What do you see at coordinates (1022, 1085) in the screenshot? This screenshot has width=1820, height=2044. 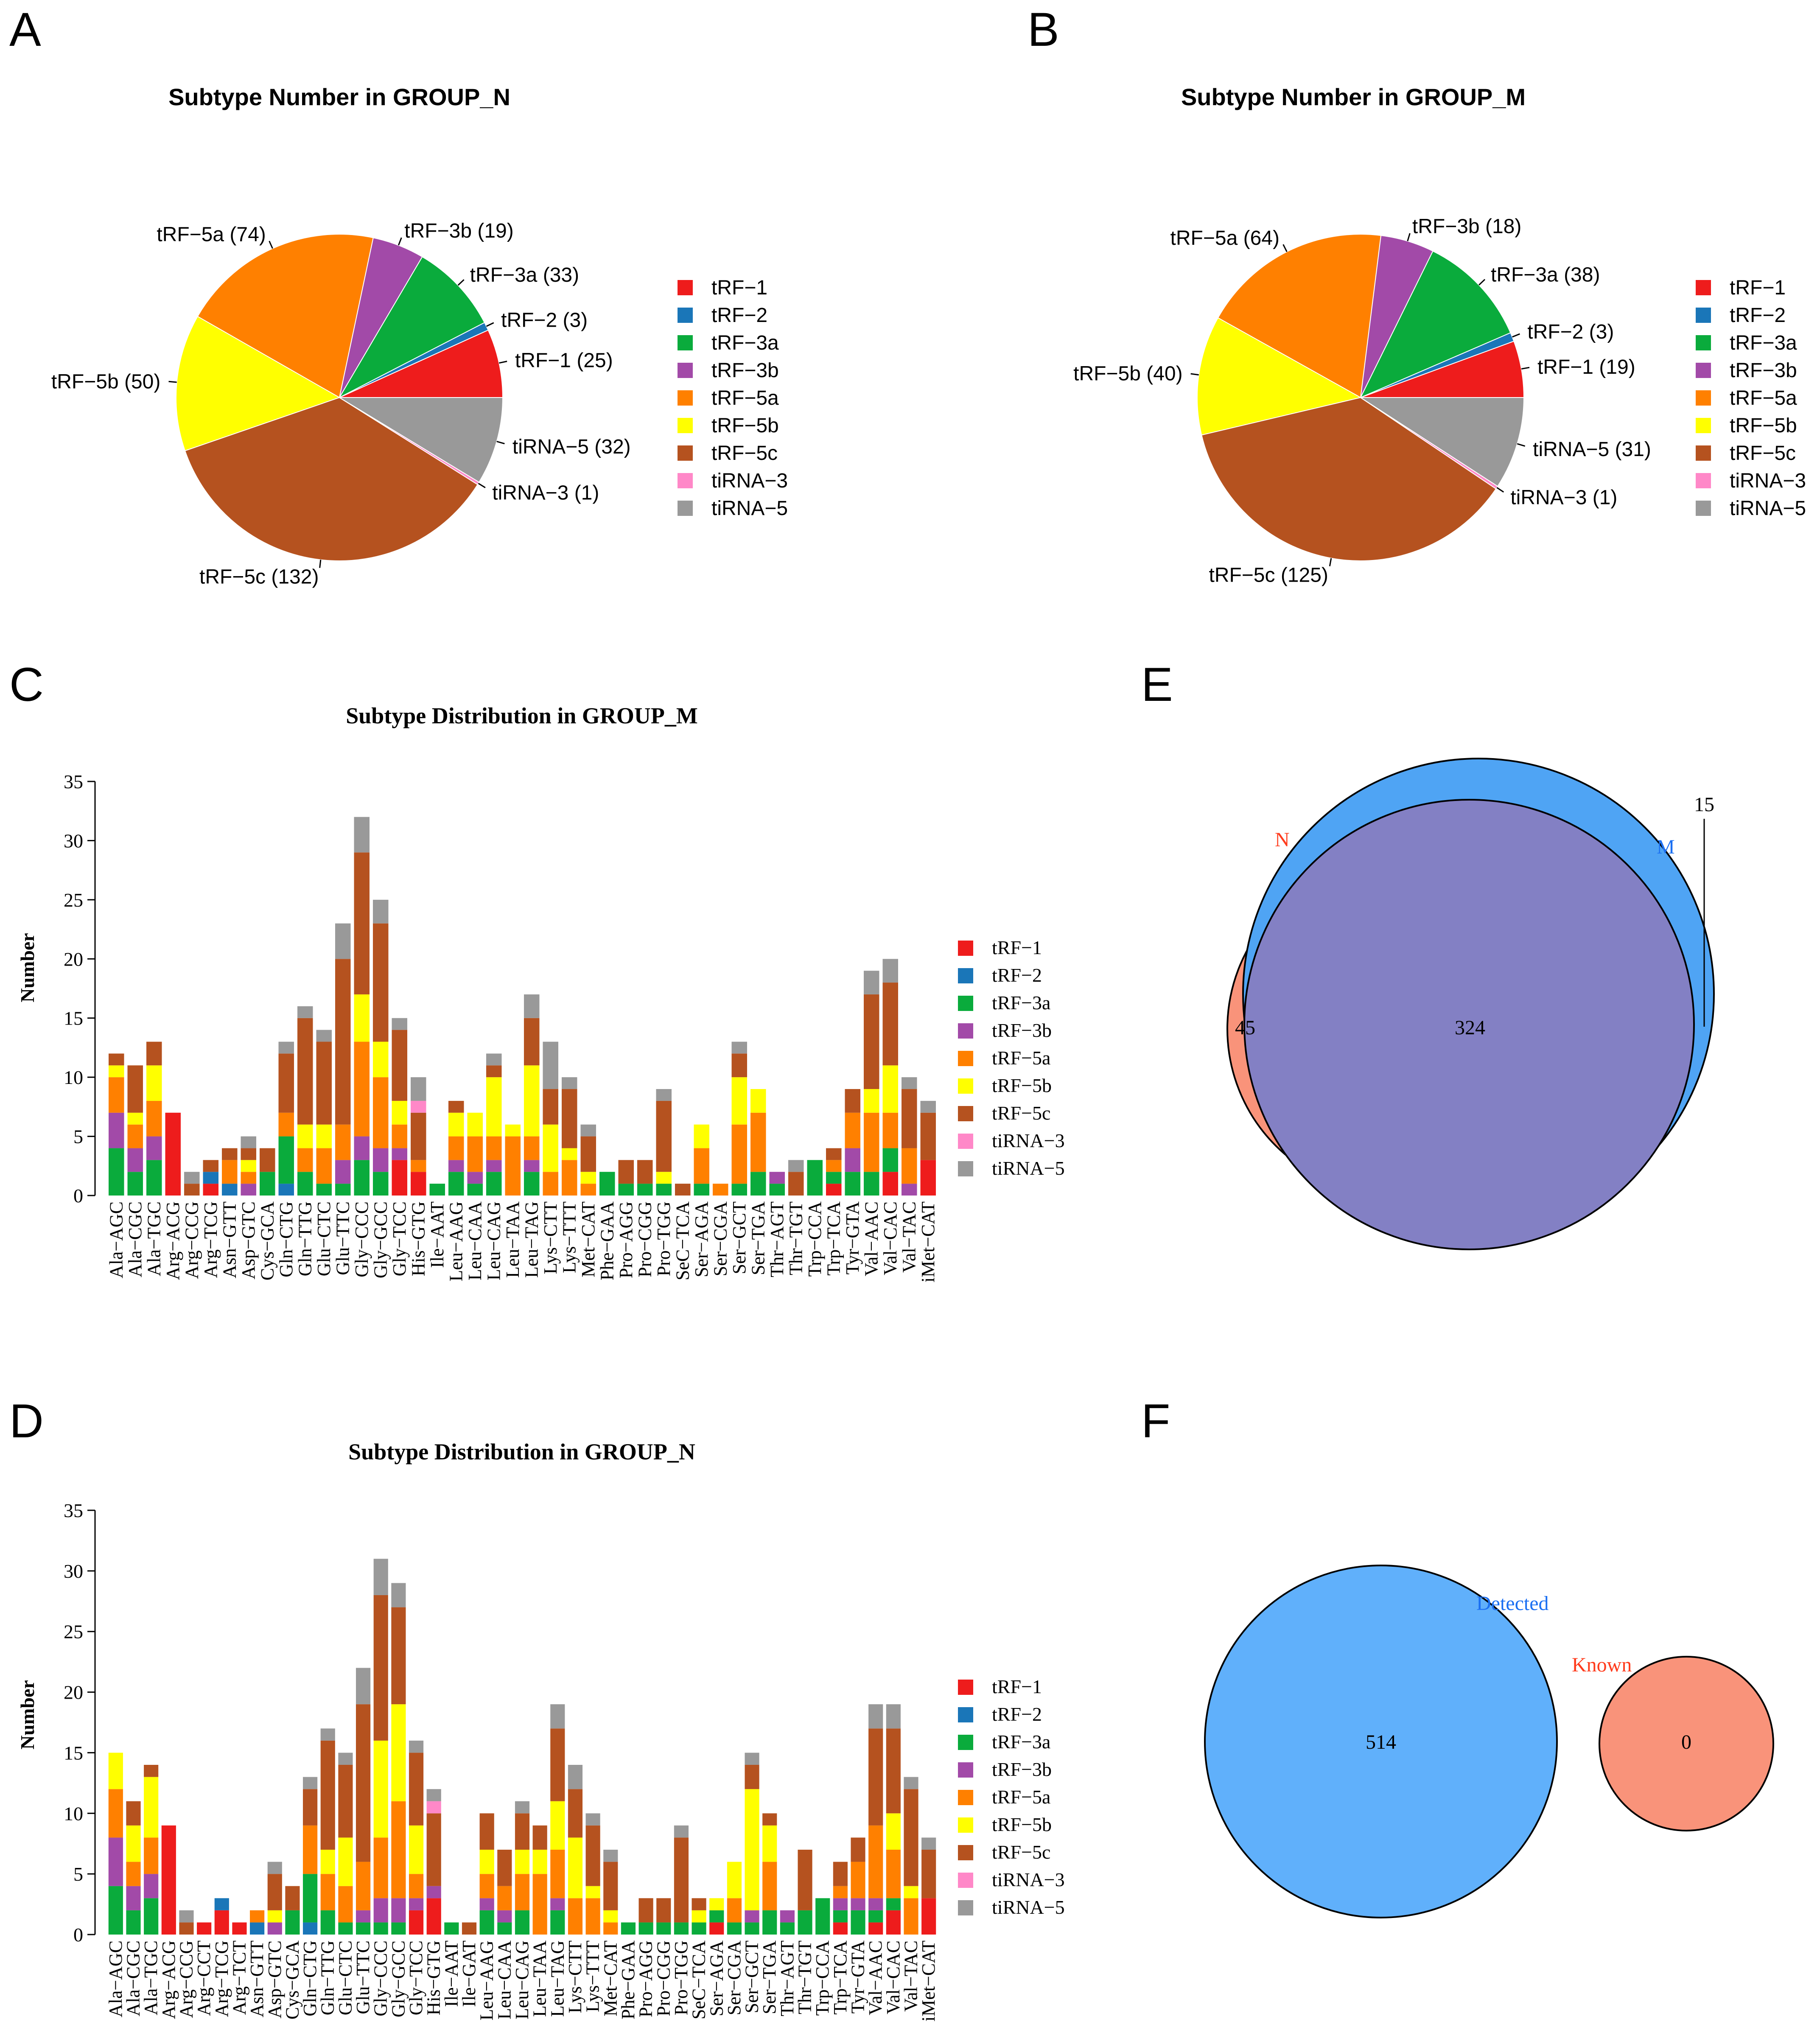 I see `legend-label-trf-5b: tRF−5b` at bounding box center [1022, 1085].